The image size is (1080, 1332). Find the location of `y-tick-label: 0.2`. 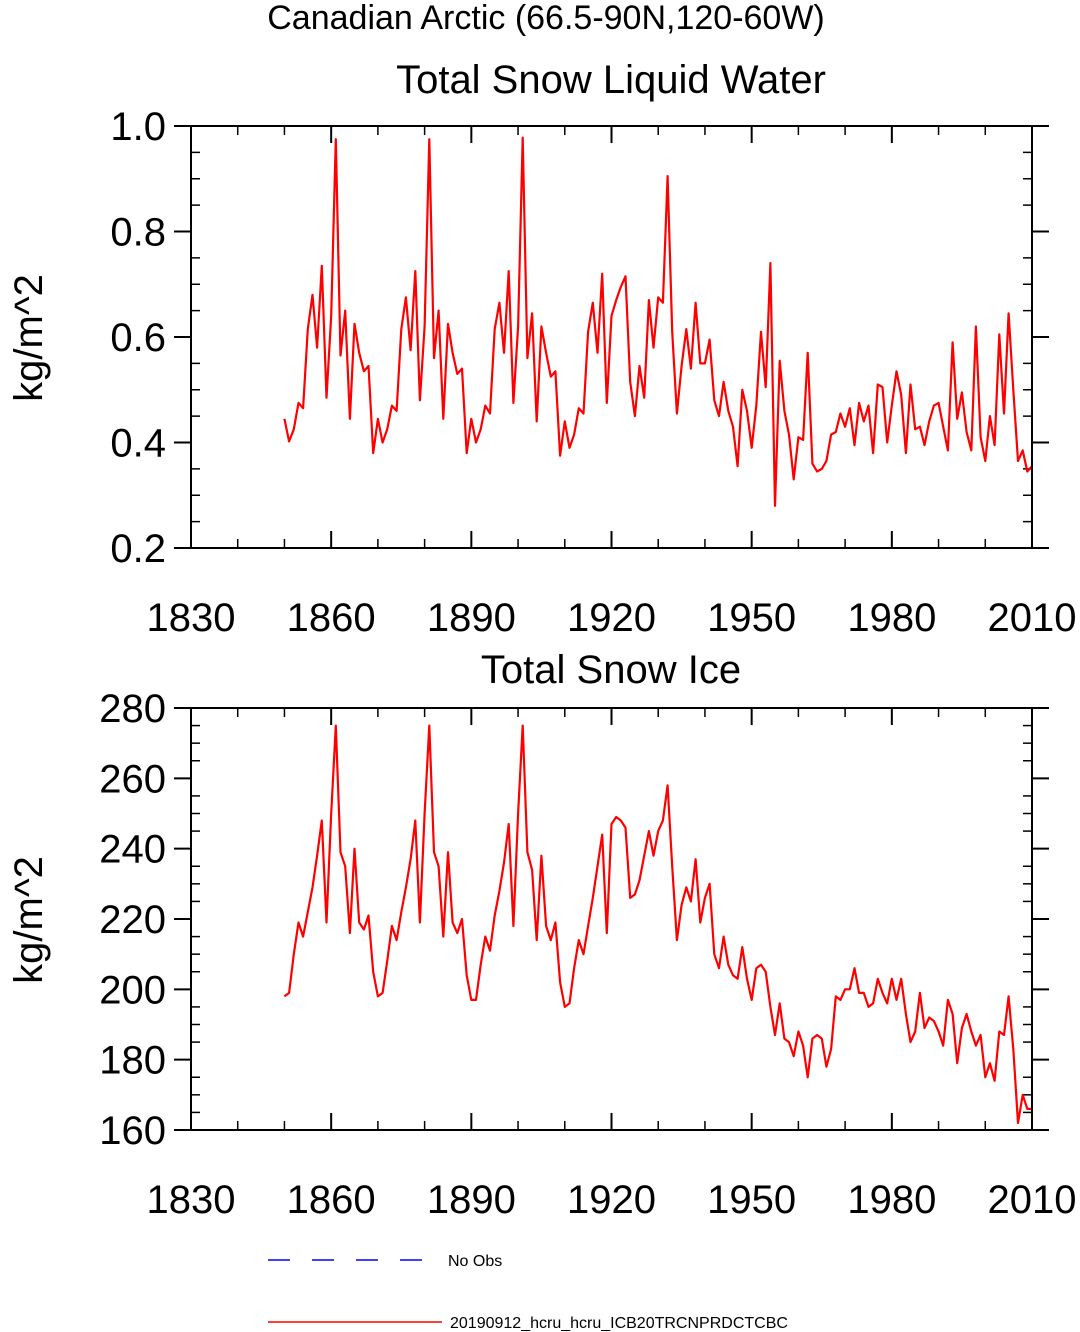

y-tick-label: 0.2 is located at coordinates (138, 549).